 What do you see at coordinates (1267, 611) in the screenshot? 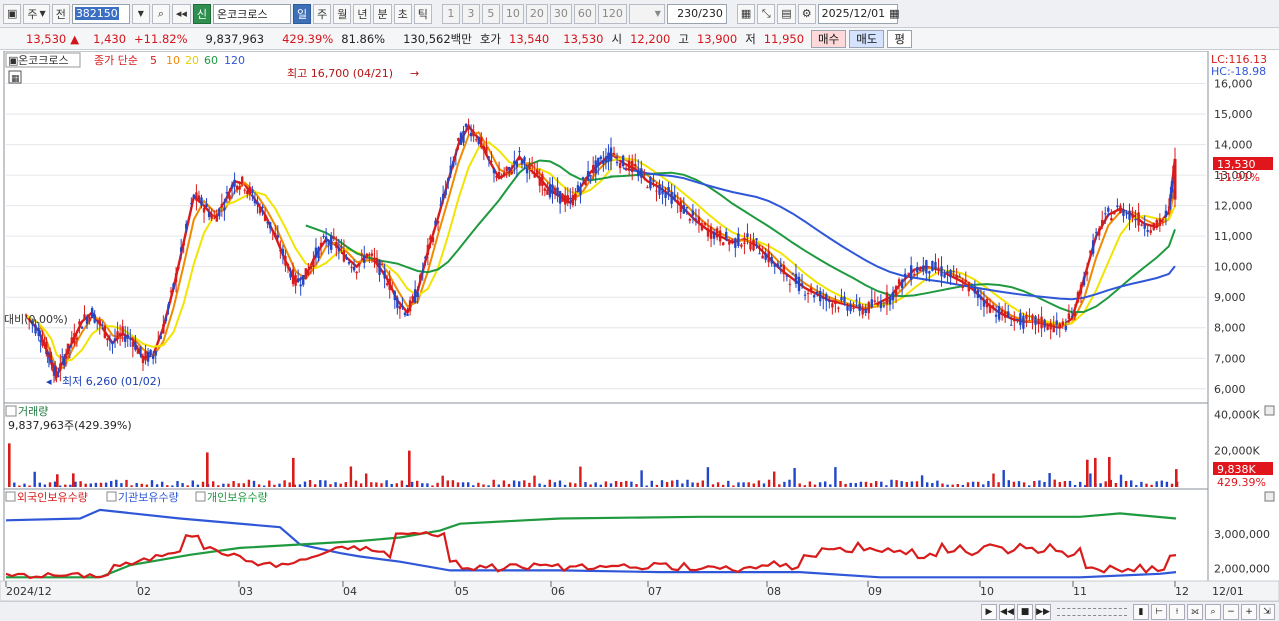
I see `reset-icon: ⇲` at bounding box center [1267, 611].